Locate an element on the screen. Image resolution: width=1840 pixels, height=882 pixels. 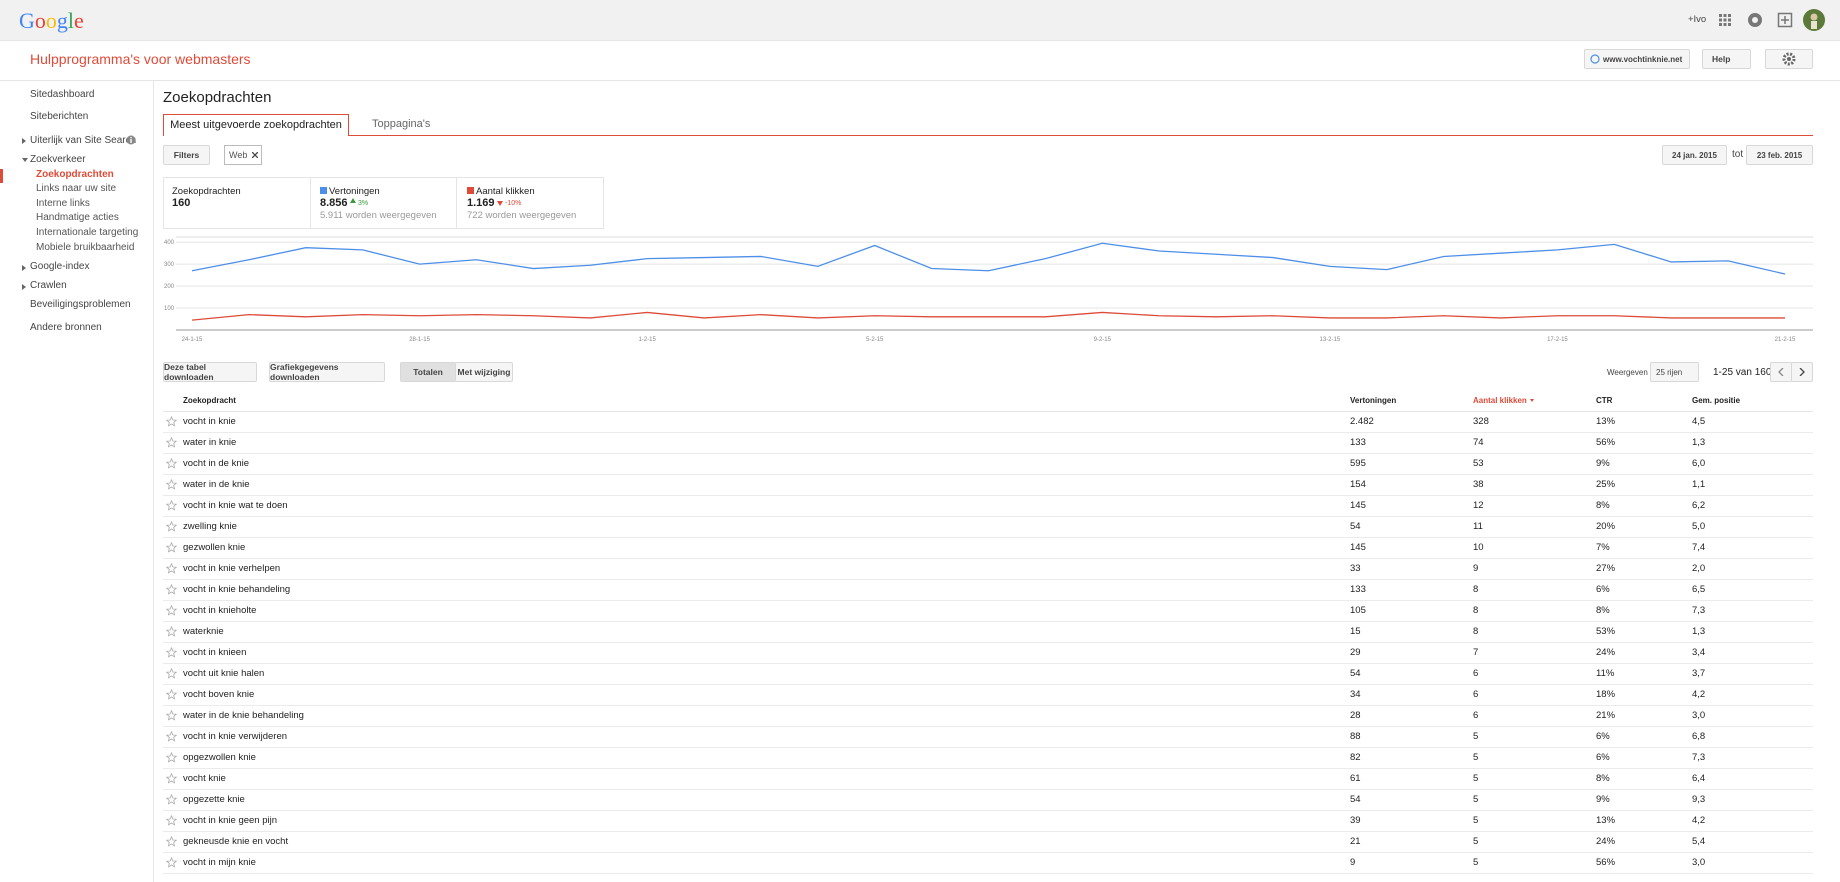
rows-select: 25 rijen is located at coordinates (1674, 372).